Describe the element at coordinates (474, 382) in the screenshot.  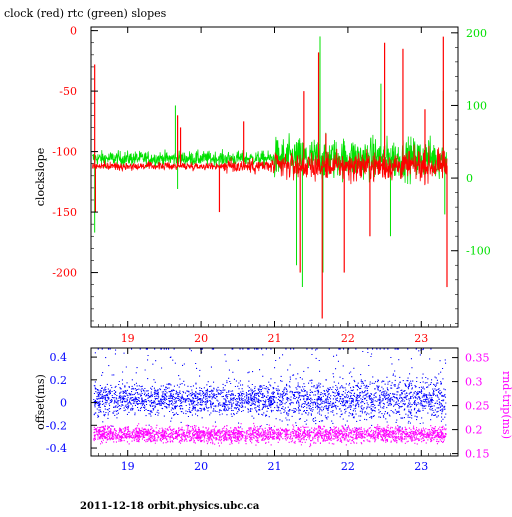
I see `bottom-y2tick-label: 0.3` at that location.